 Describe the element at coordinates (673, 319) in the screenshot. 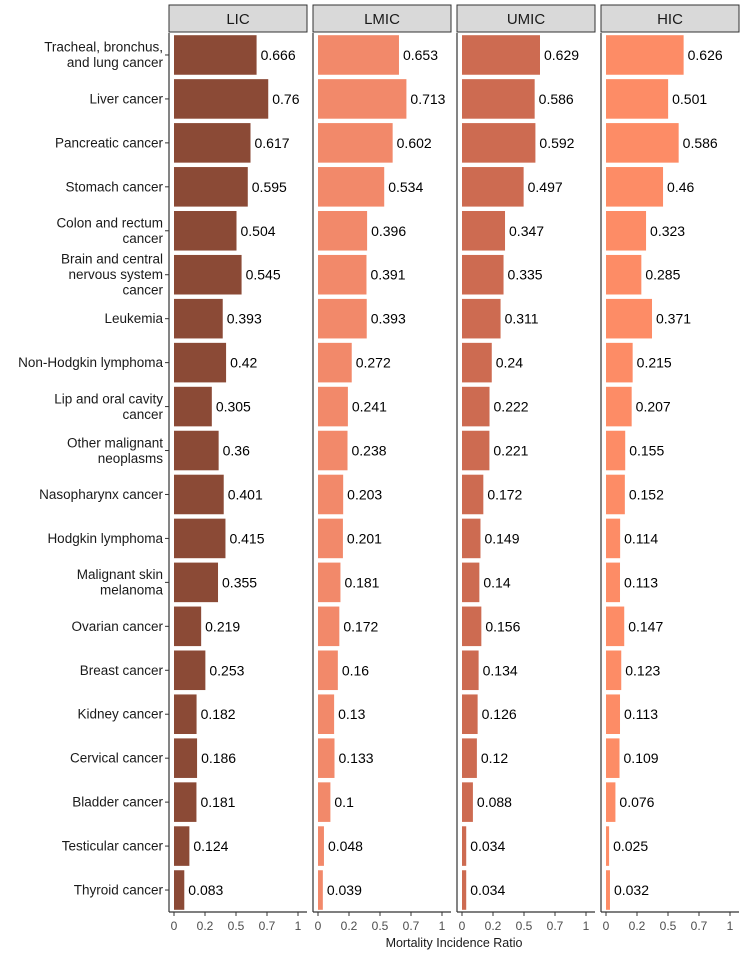

I see `value-label: 0.371` at that location.